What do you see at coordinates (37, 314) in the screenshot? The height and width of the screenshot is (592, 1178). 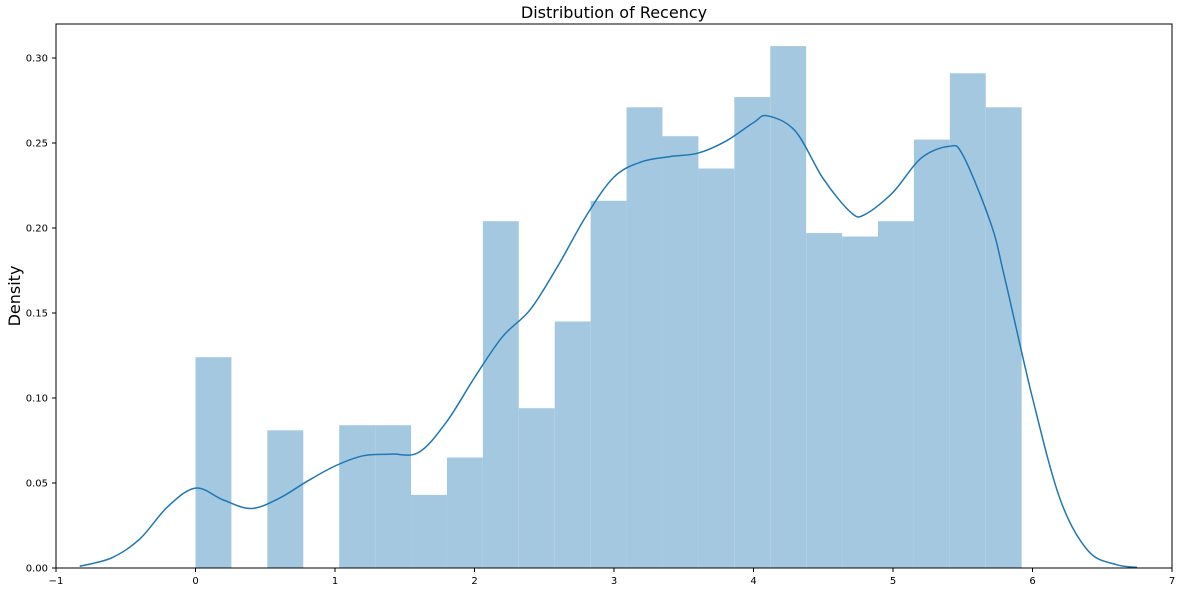 I see `y-tick-label: 0.15` at bounding box center [37, 314].